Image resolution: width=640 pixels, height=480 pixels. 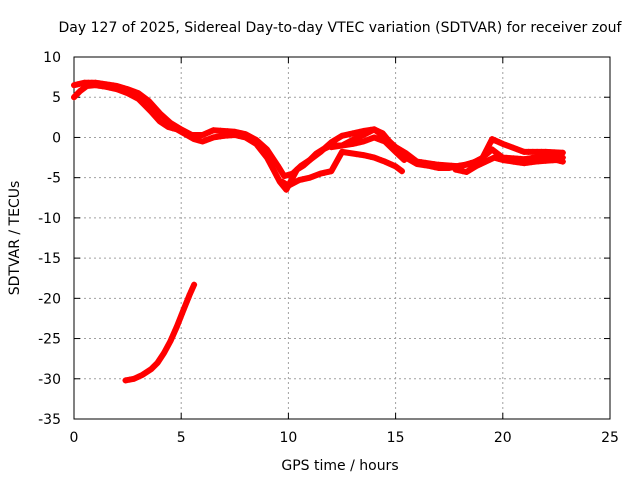 I want to click on y-tick-label: -5, so click(x=54, y=179).